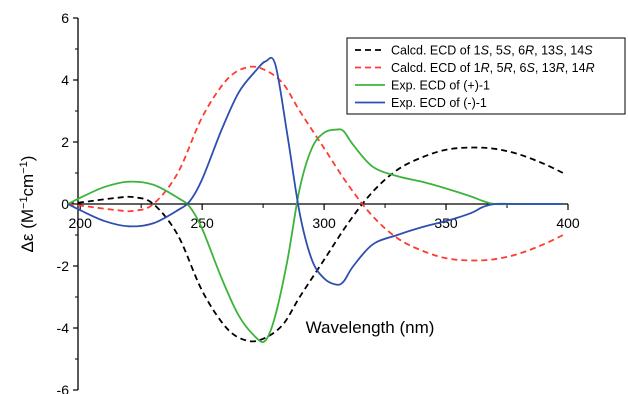 The image size is (628, 394). What do you see at coordinates (492, 51) in the screenshot?
I see `legend-label-1: Calcd. ECD of 1S, 5S, 6R, 13S, 14S` at bounding box center [492, 51].